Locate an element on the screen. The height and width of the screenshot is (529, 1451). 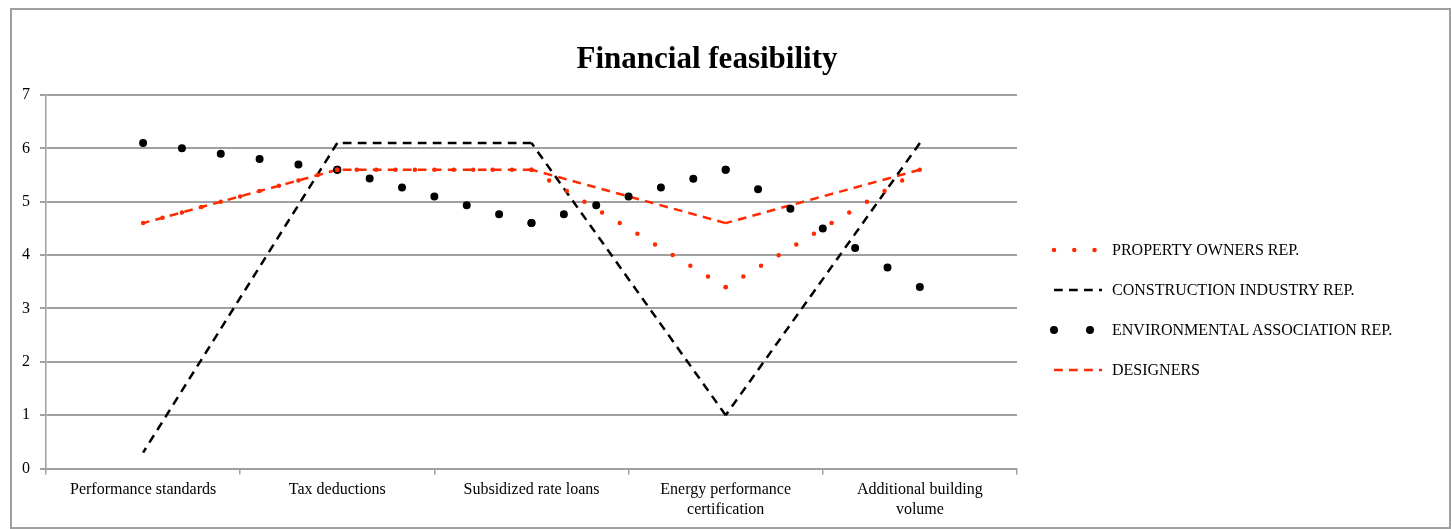
legend-label: ENVIRONMENTAL ASSOCIATION REP. is located at coordinates (1252, 330).